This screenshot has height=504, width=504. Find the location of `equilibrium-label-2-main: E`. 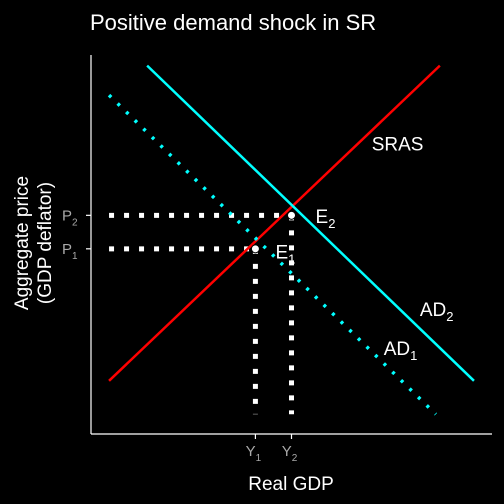

equilibrium-label-2-main: E is located at coordinates (322, 217).